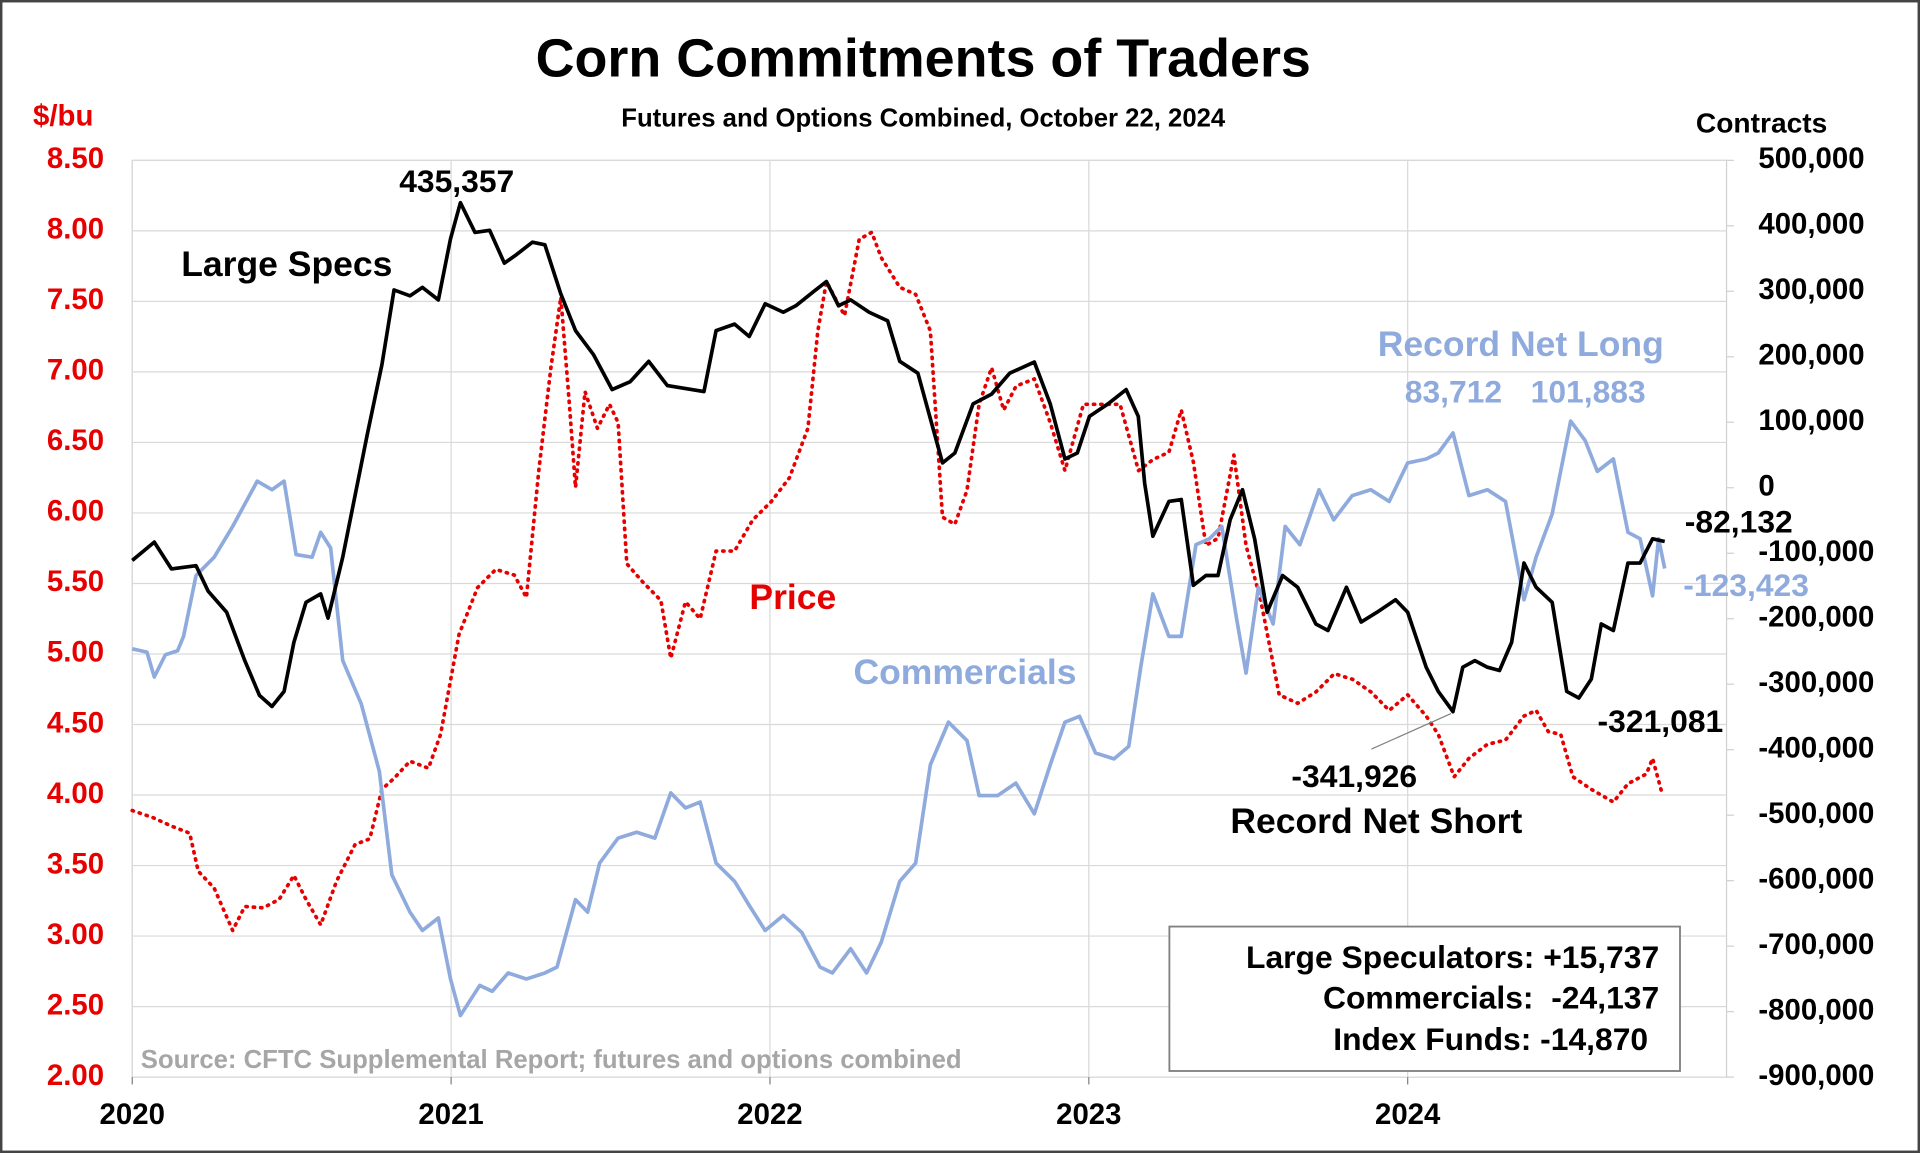 The width and height of the screenshot is (1920, 1153). I want to click on y2-tick-label: -500,000, so click(1816, 813).